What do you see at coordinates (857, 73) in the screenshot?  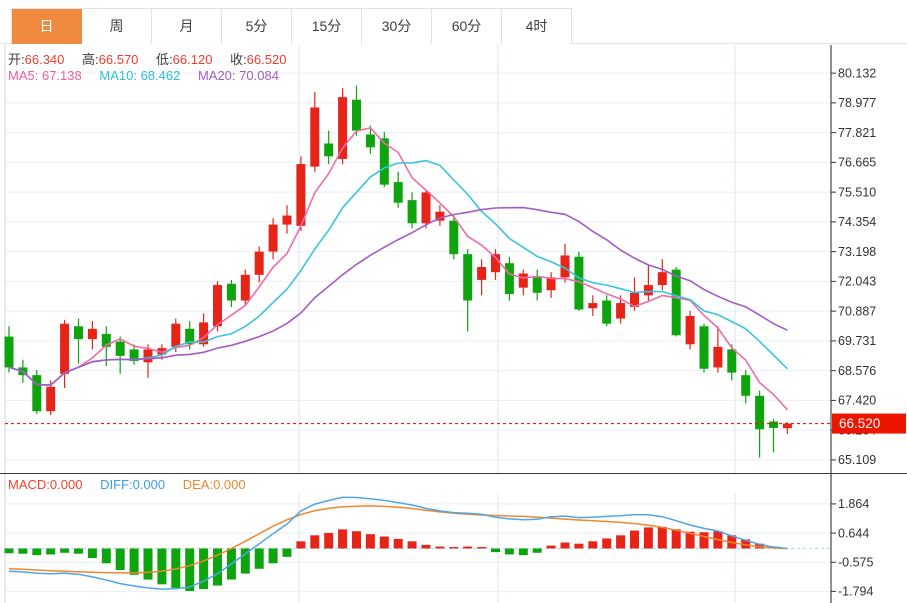 I see `svg-text: 80.132` at bounding box center [857, 73].